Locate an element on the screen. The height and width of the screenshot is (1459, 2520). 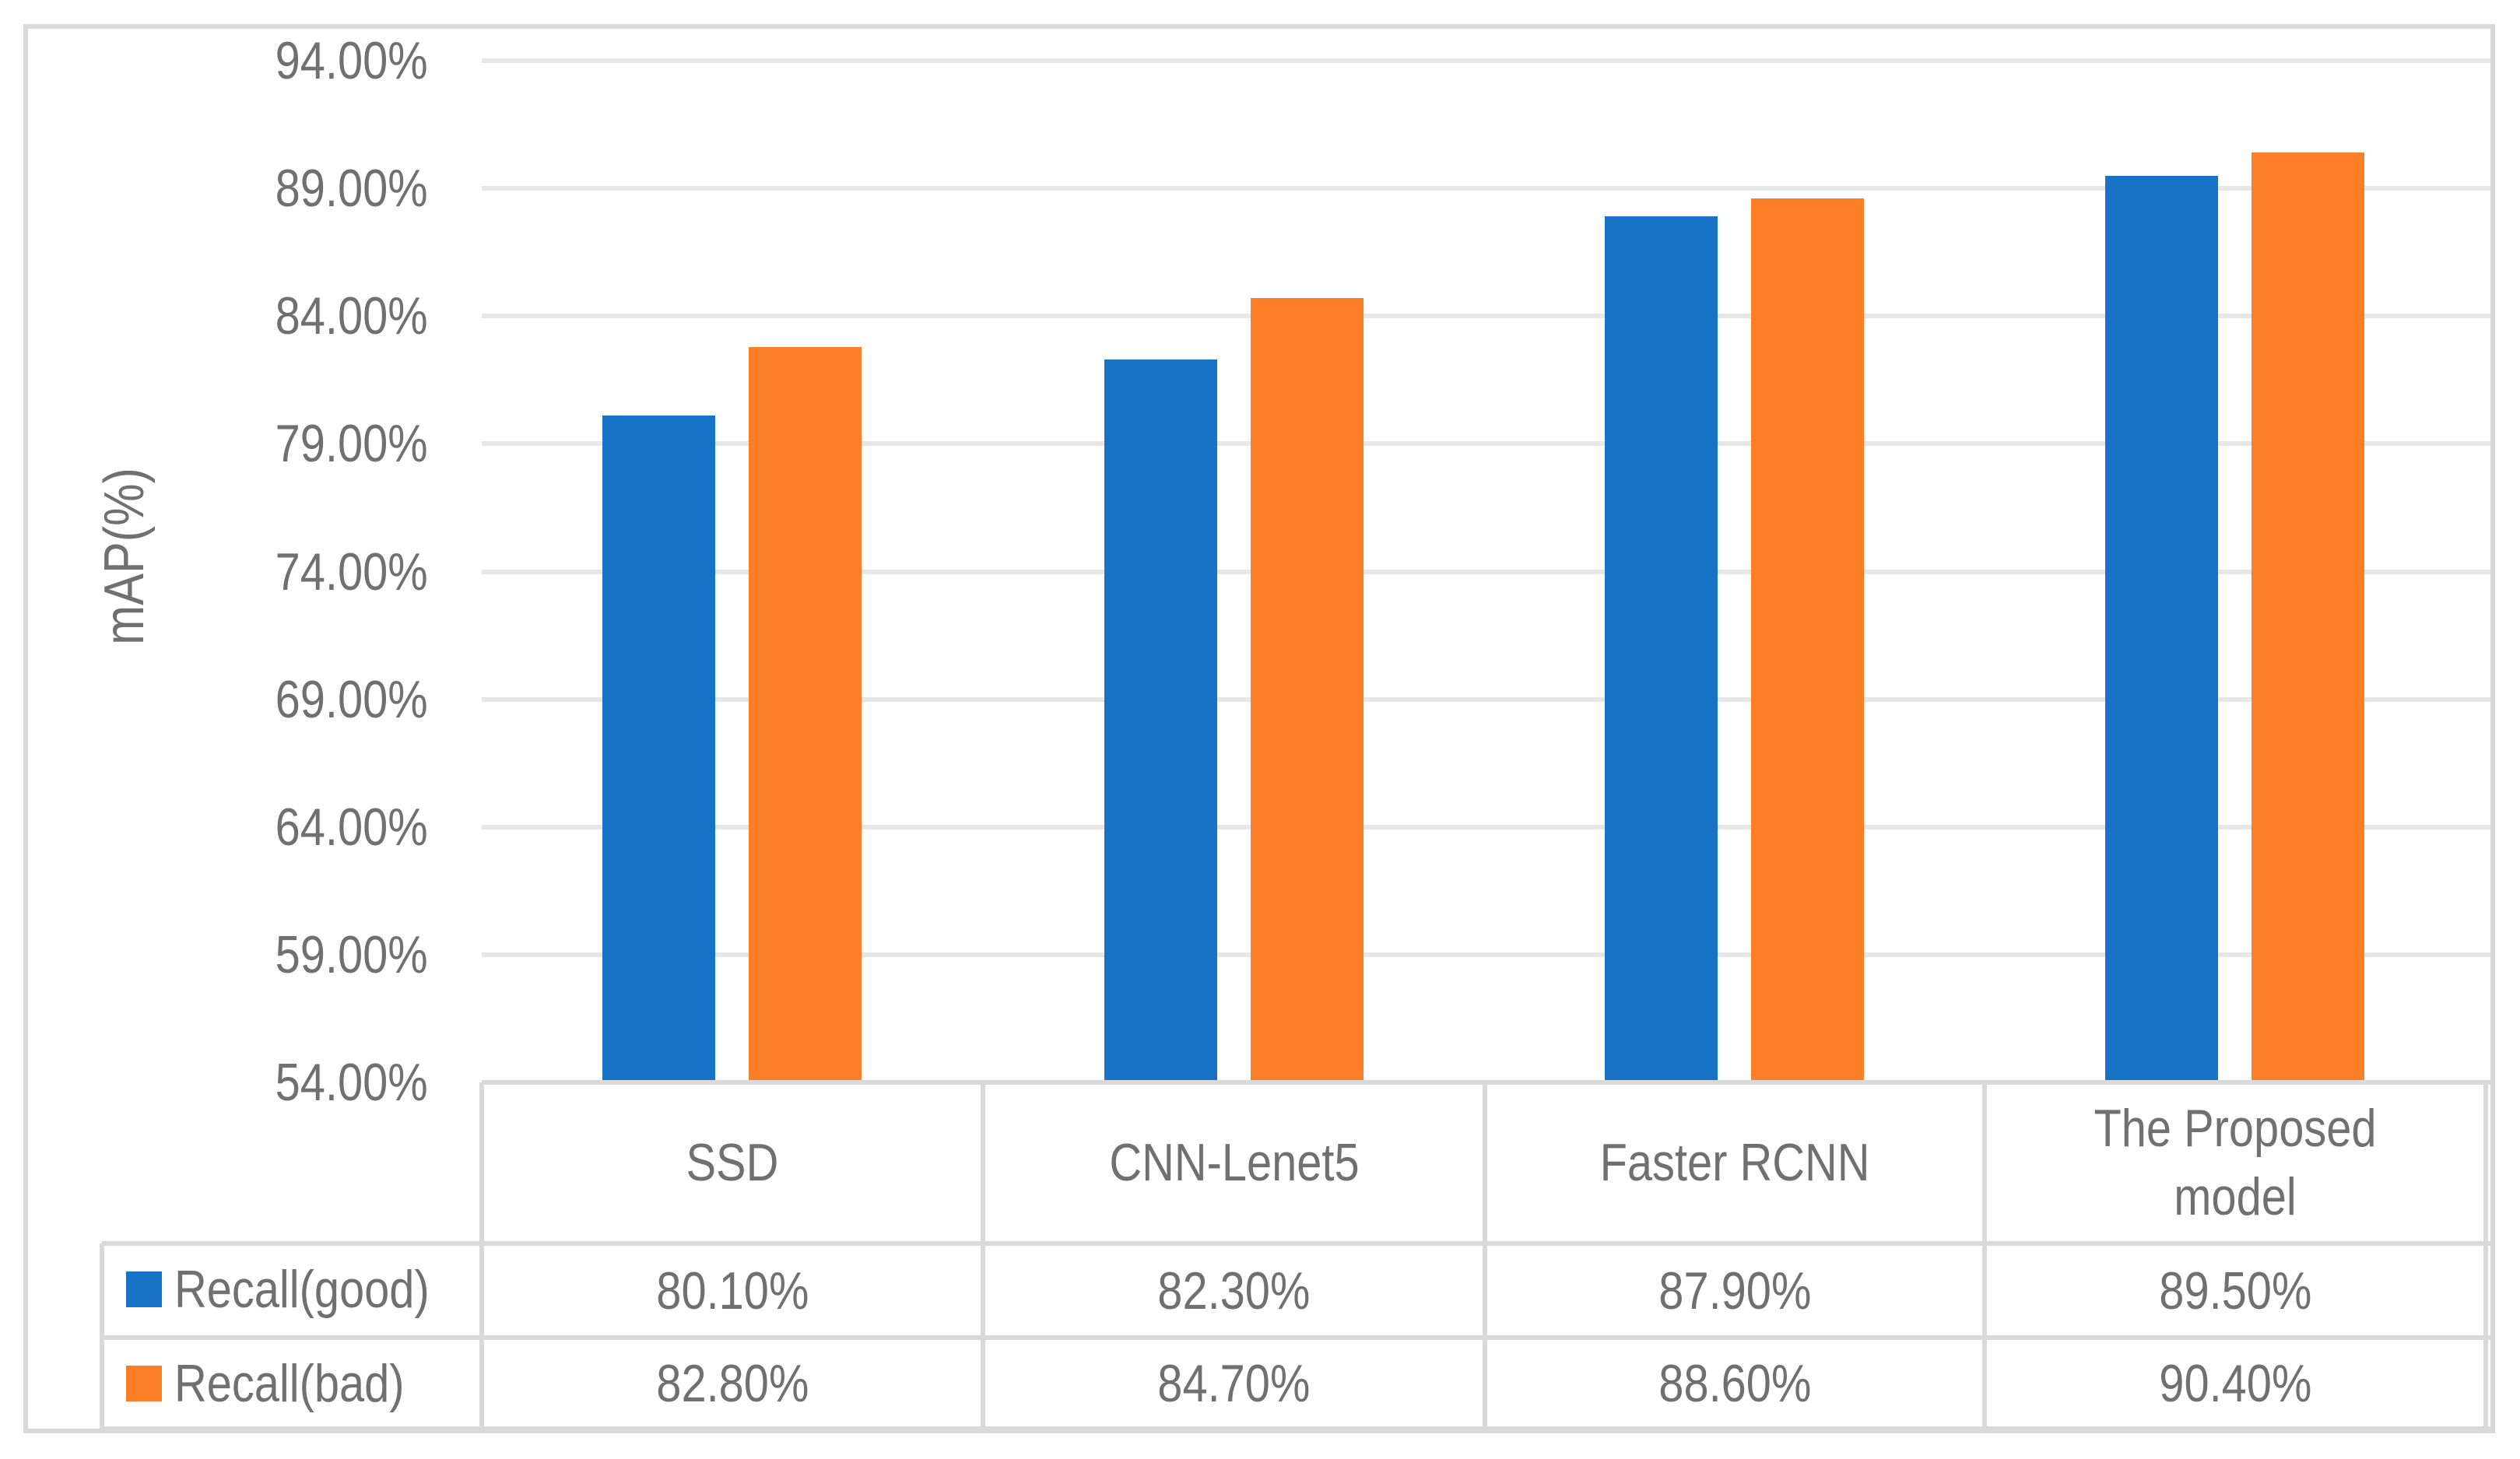
category-header-Faster-RCNN: Faster RCNN is located at coordinates (1735, 1163).